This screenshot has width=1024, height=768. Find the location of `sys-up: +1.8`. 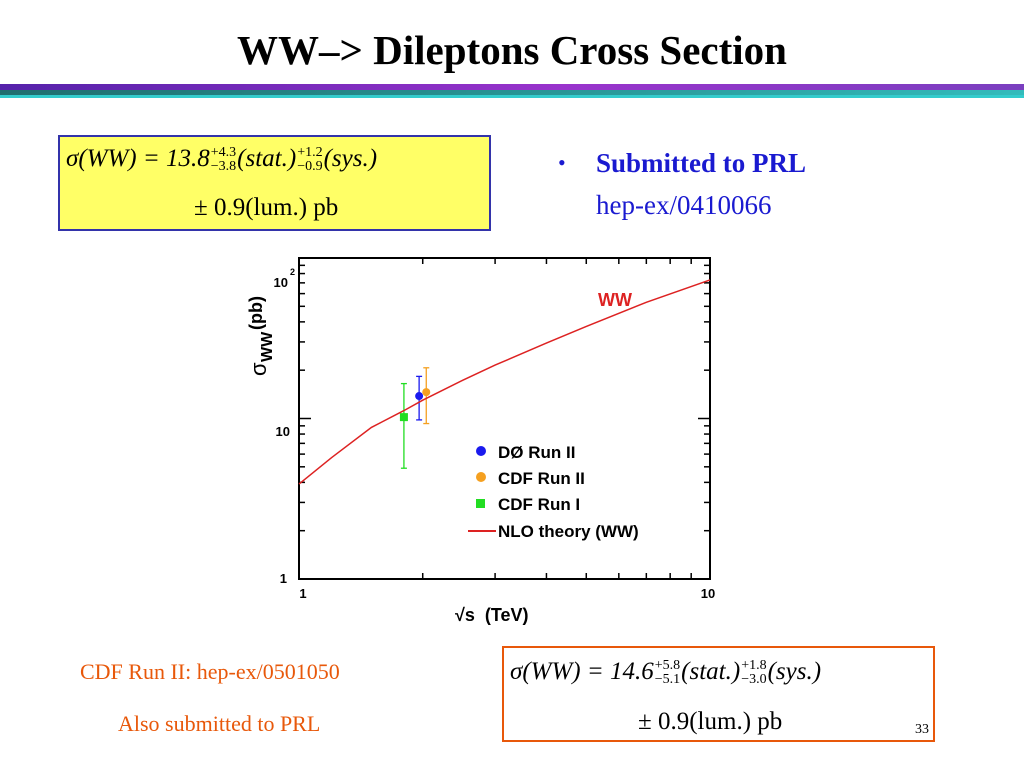

sys-up: +1.8 is located at coordinates (754, 666).